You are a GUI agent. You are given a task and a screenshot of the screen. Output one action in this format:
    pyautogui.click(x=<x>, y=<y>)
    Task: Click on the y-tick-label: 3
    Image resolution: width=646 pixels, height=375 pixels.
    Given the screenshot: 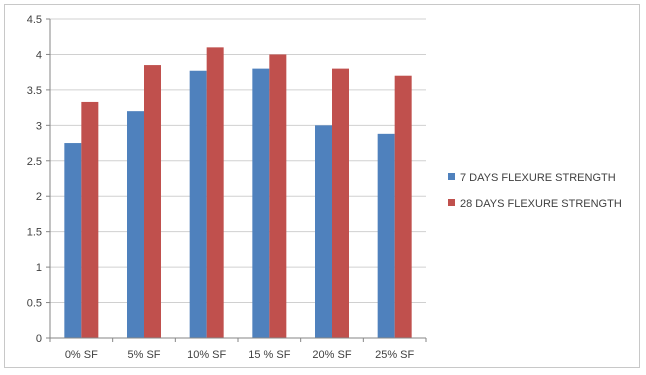 What is the action you would take?
    pyautogui.click(x=39, y=126)
    